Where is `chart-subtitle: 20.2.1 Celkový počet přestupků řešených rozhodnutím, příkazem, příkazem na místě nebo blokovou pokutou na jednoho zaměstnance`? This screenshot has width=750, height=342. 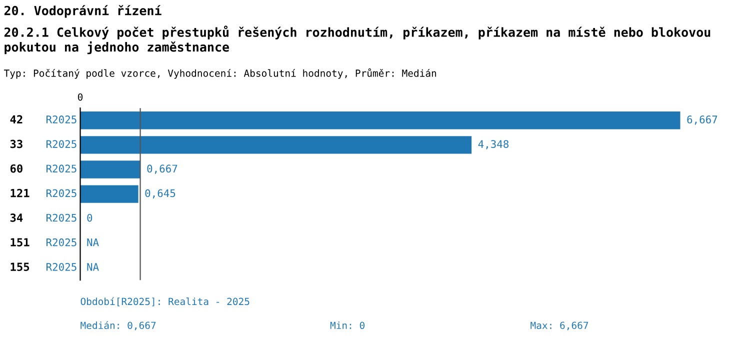 chart-subtitle: 20.2.1 Celkový počet přestupků řešených rozhodnutím, příkazem, příkazem na místě nebo blokovou pokutou na jednoho zaměstnance is located at coordinates (357, 40).